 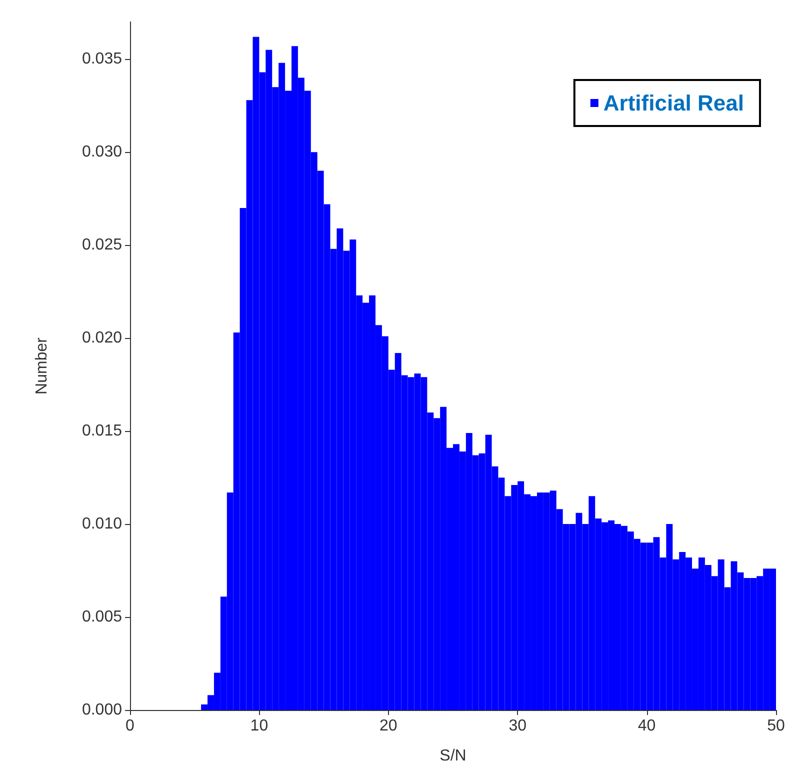 What do you see at coordinates (776, 726) in the screenshot?
I see `x-tick-label: 50` at bounding box center [776, 726].